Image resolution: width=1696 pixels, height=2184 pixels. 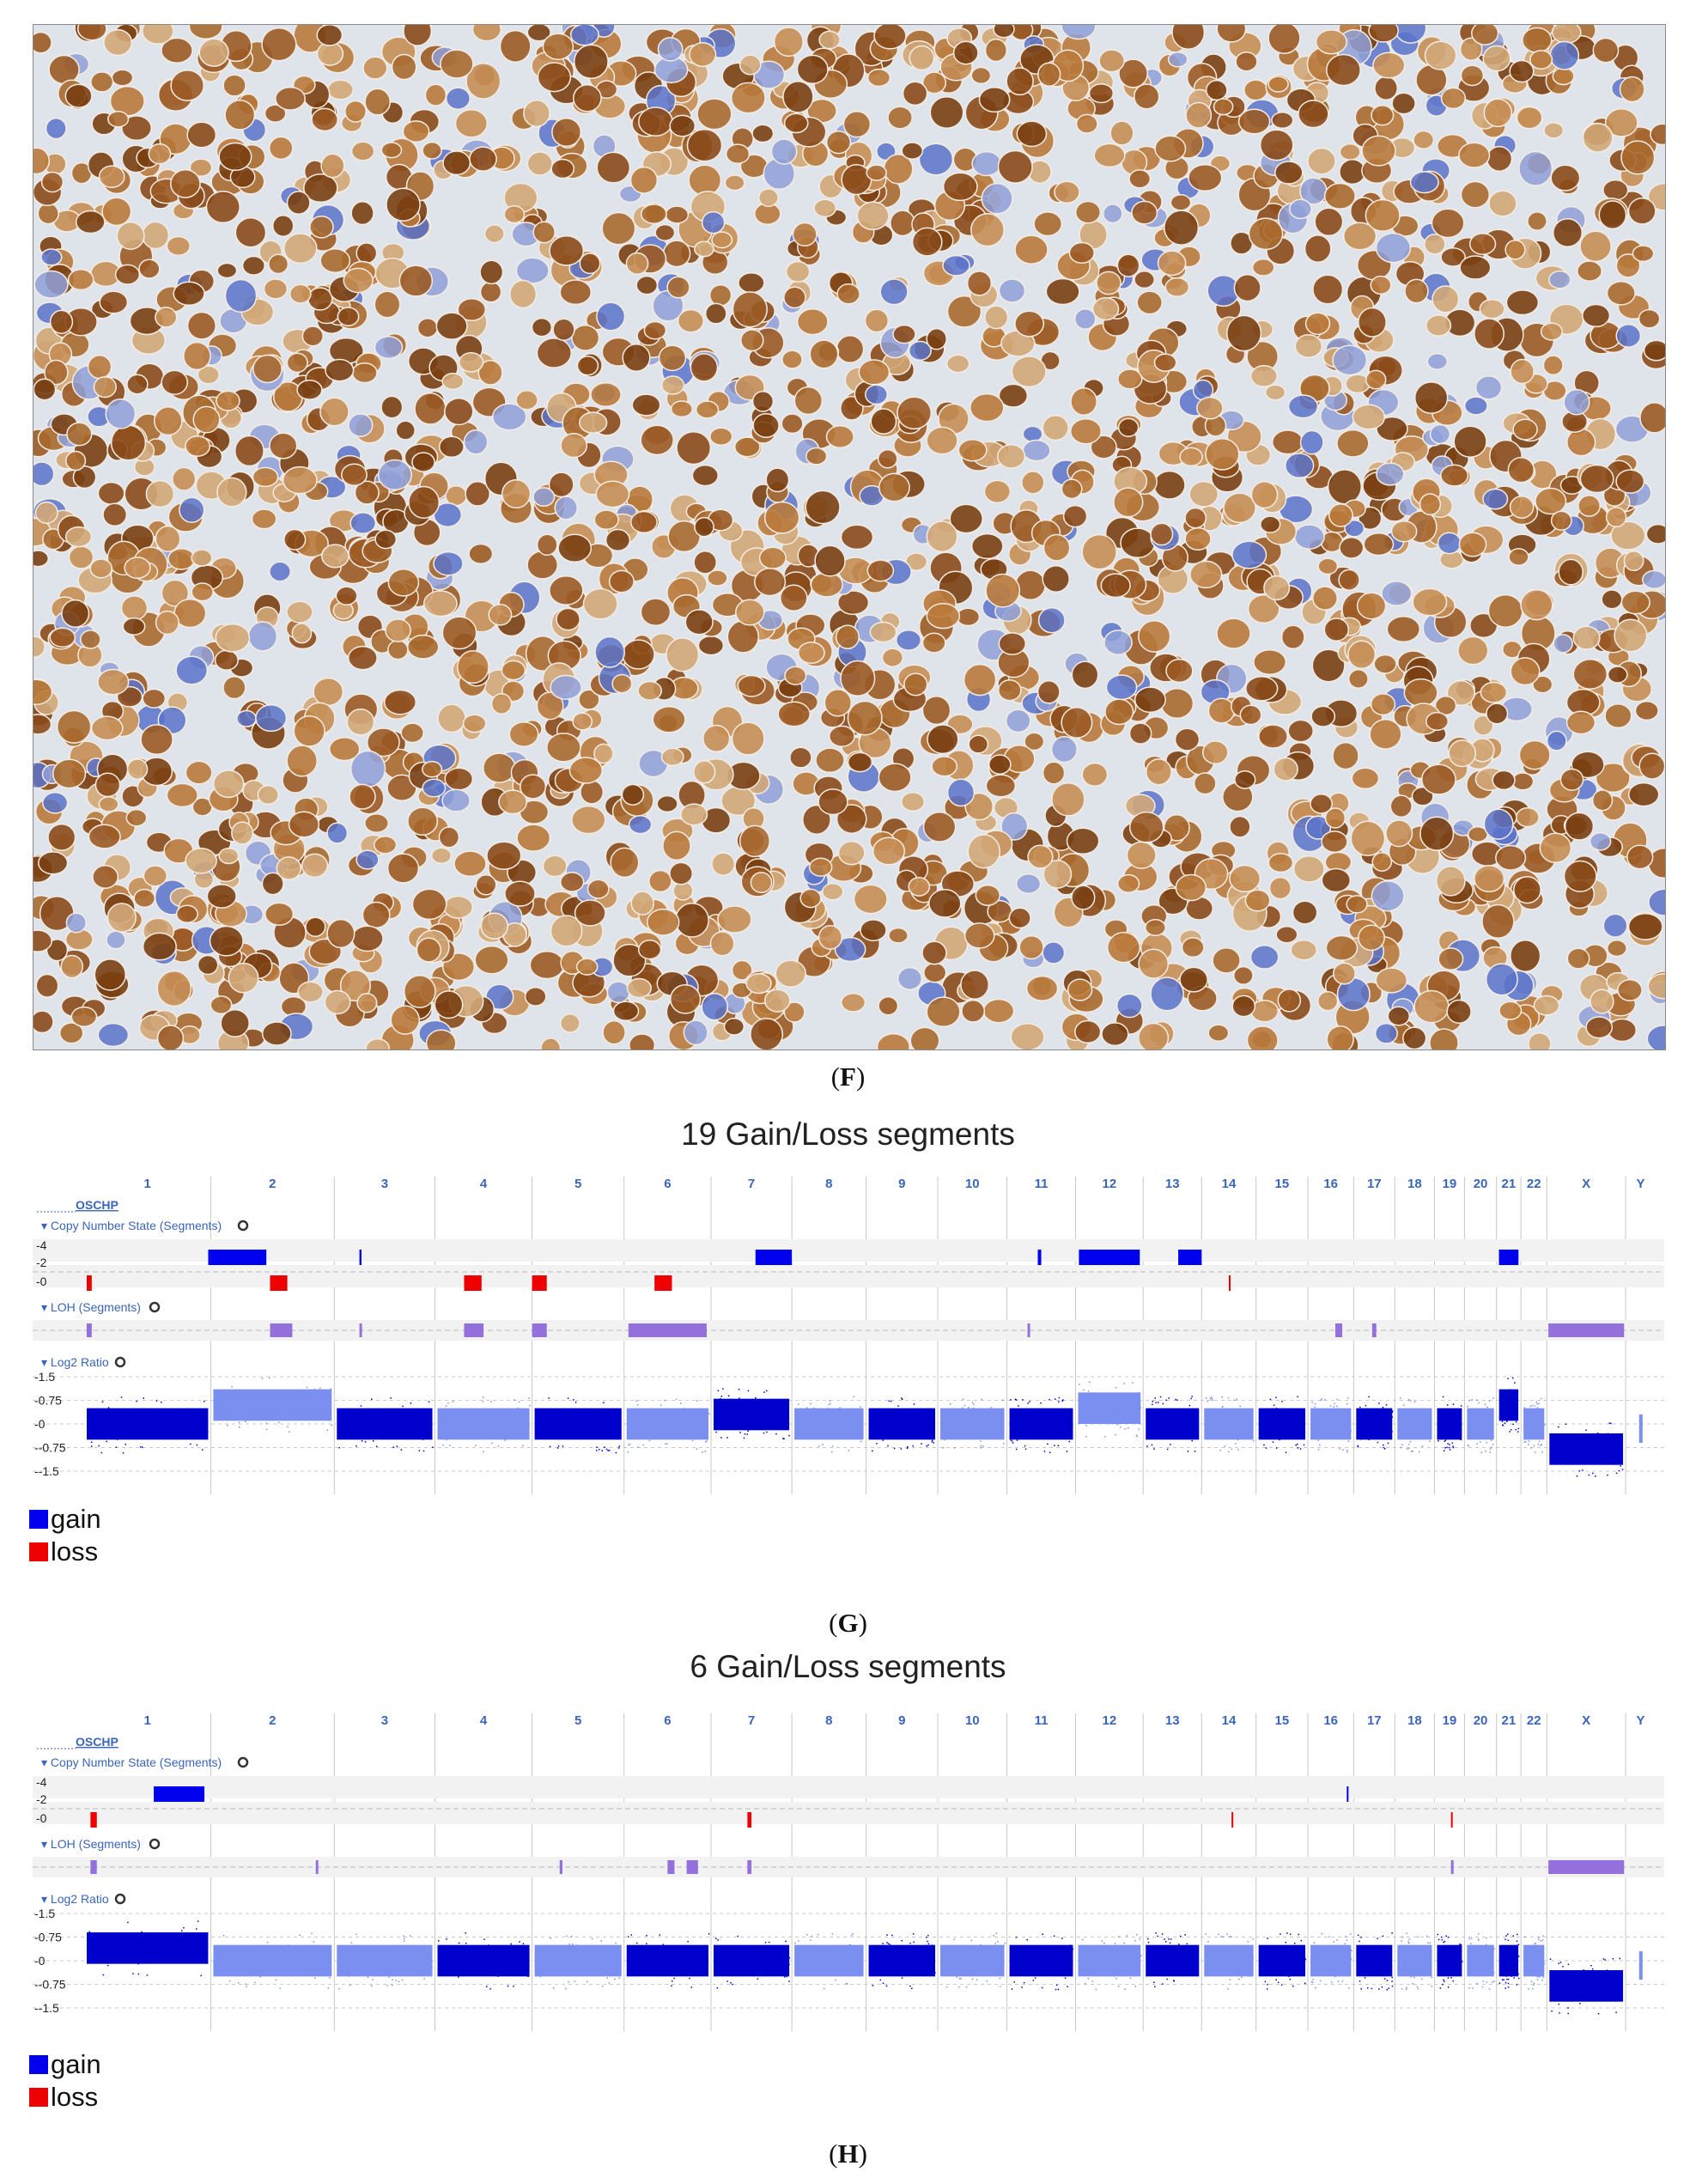 What do you see at coordinates (1586, 1184) in the screenshot?
I see `chromosome-label: X` at bounding box center [1586, 1184].